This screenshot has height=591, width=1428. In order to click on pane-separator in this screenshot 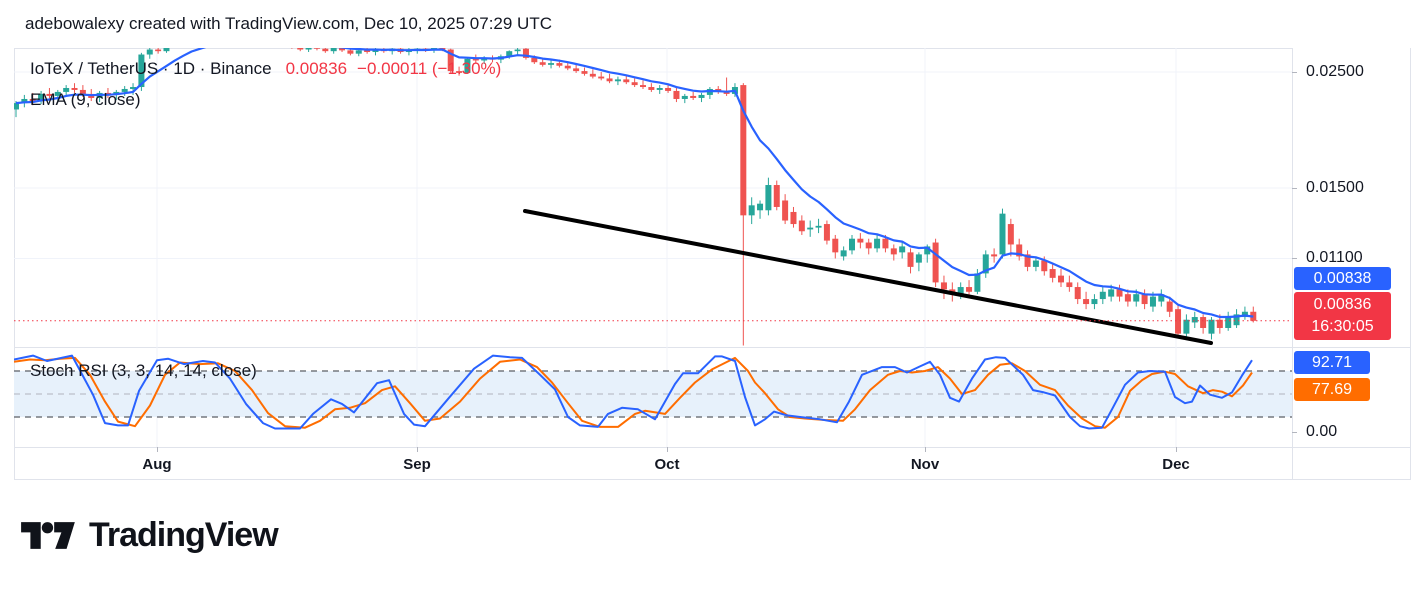, I will do `click(712, 347)`.